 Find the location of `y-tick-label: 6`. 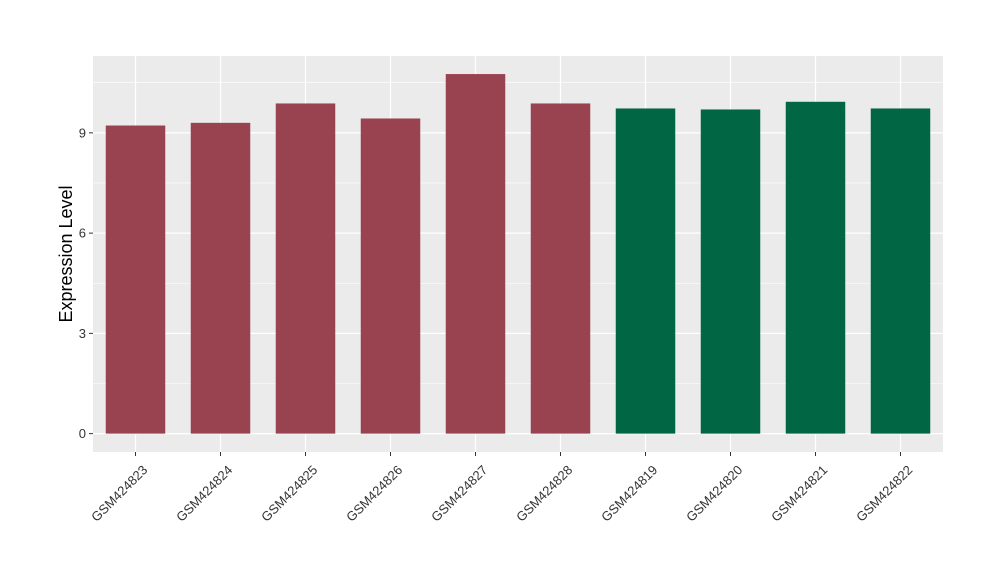

y-tick-label: 6 is located at coordinates (82, 233).